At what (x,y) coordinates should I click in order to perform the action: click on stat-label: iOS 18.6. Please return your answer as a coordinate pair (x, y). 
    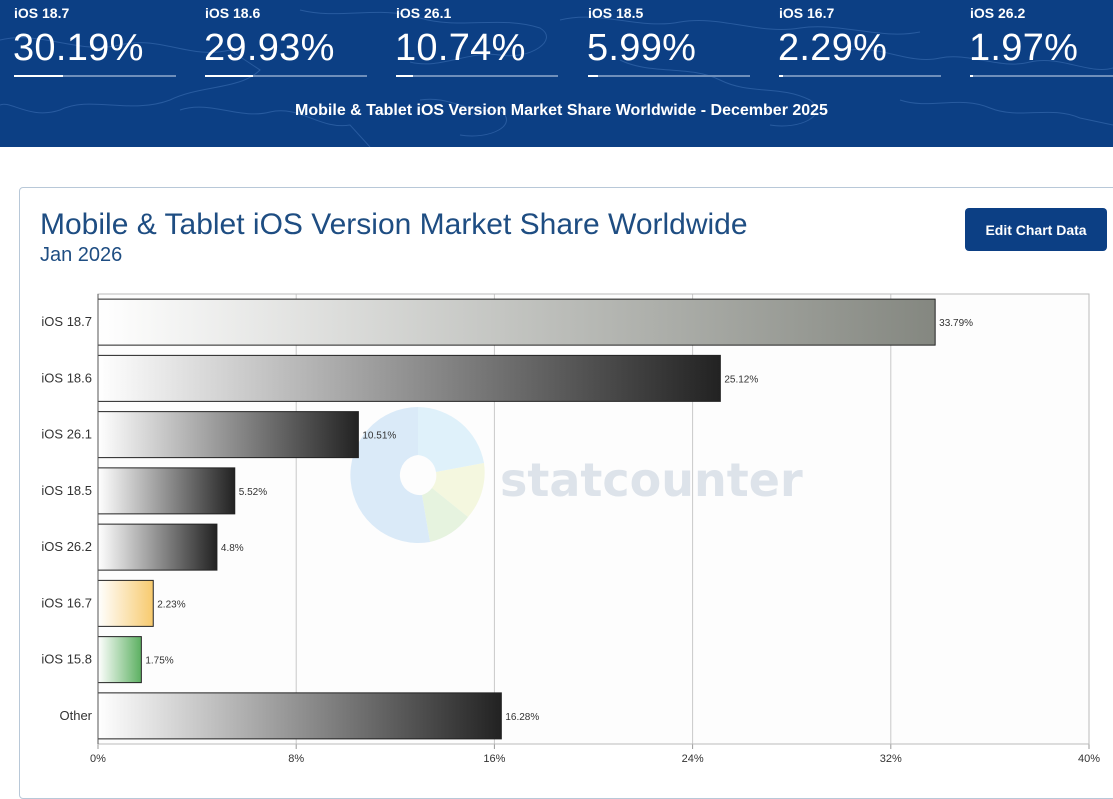
    Looking at the image, I should click on (233, 13).